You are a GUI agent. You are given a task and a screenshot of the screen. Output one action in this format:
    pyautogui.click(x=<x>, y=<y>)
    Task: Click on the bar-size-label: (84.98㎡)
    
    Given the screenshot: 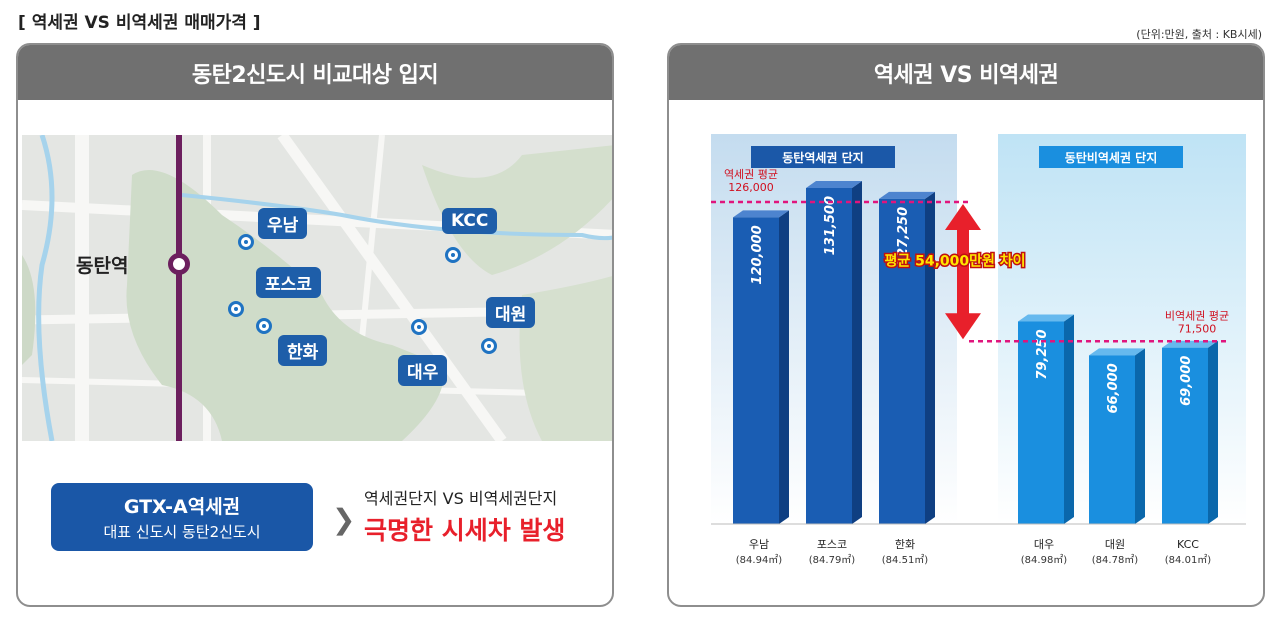 What is the action you would take?
    pyautogui.click(x=1044, y=560)
    